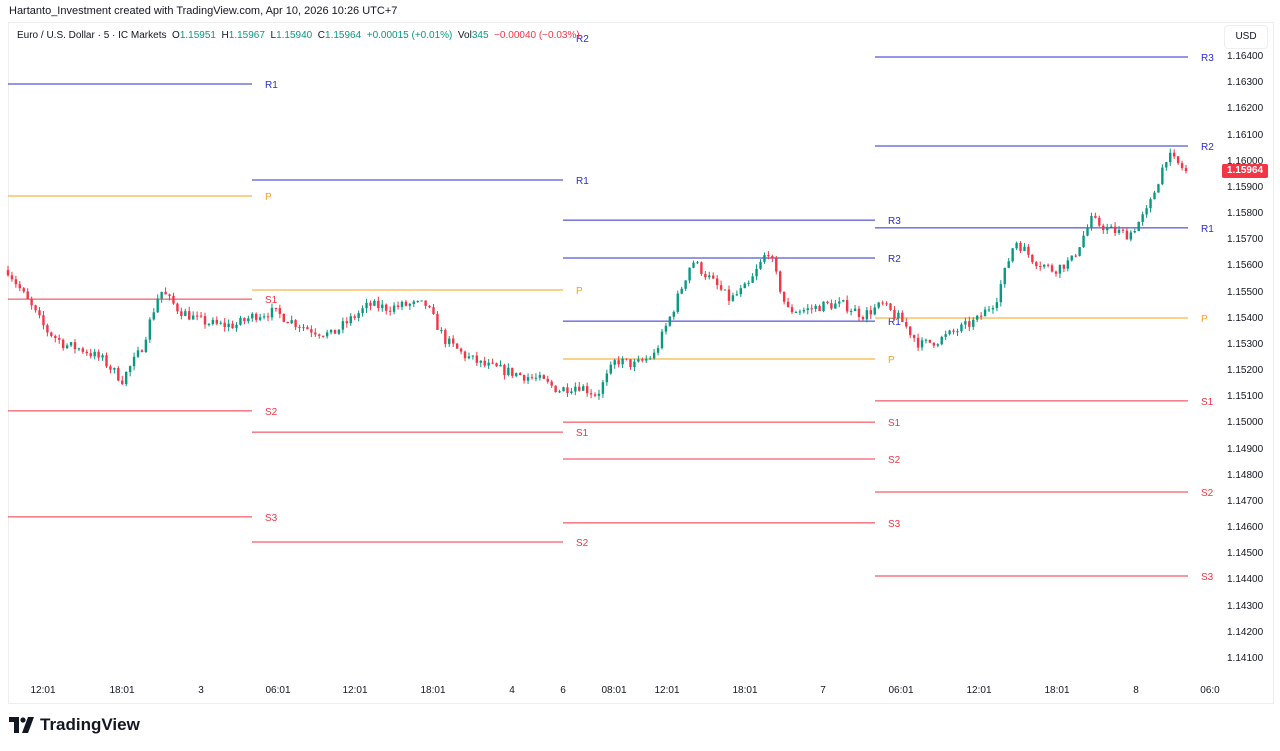 The height and width of the screenshot is (751, 1280). What do you see at coordinates (1245, 632) in the screenshot?
I see `price-tick-label: 1.14200` at bounding box center [1245, 632].